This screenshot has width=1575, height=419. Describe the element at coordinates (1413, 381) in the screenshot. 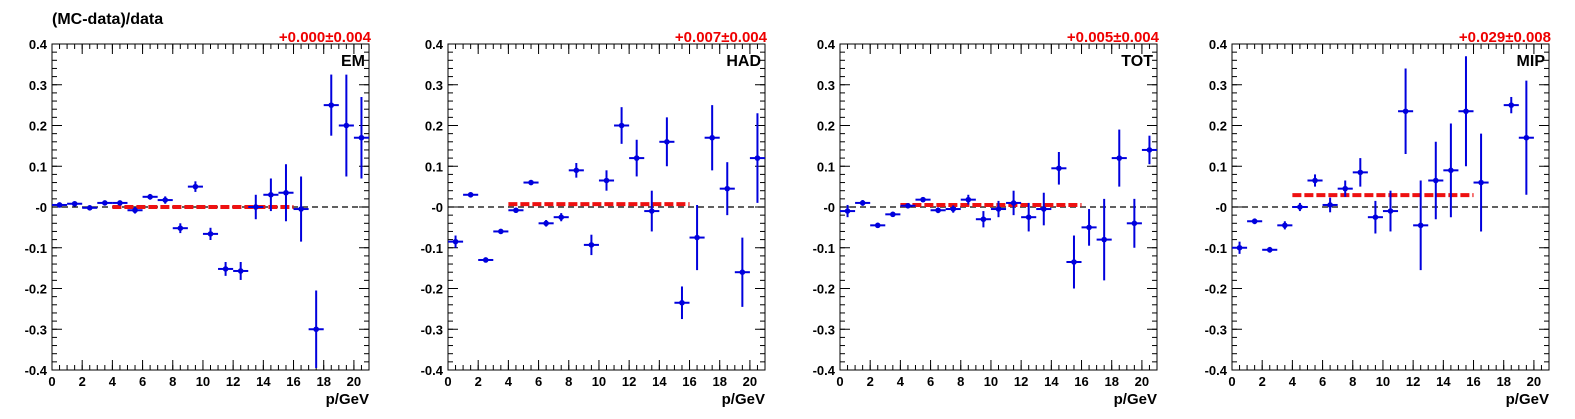

I see `x-tick-label: 12` at that location.